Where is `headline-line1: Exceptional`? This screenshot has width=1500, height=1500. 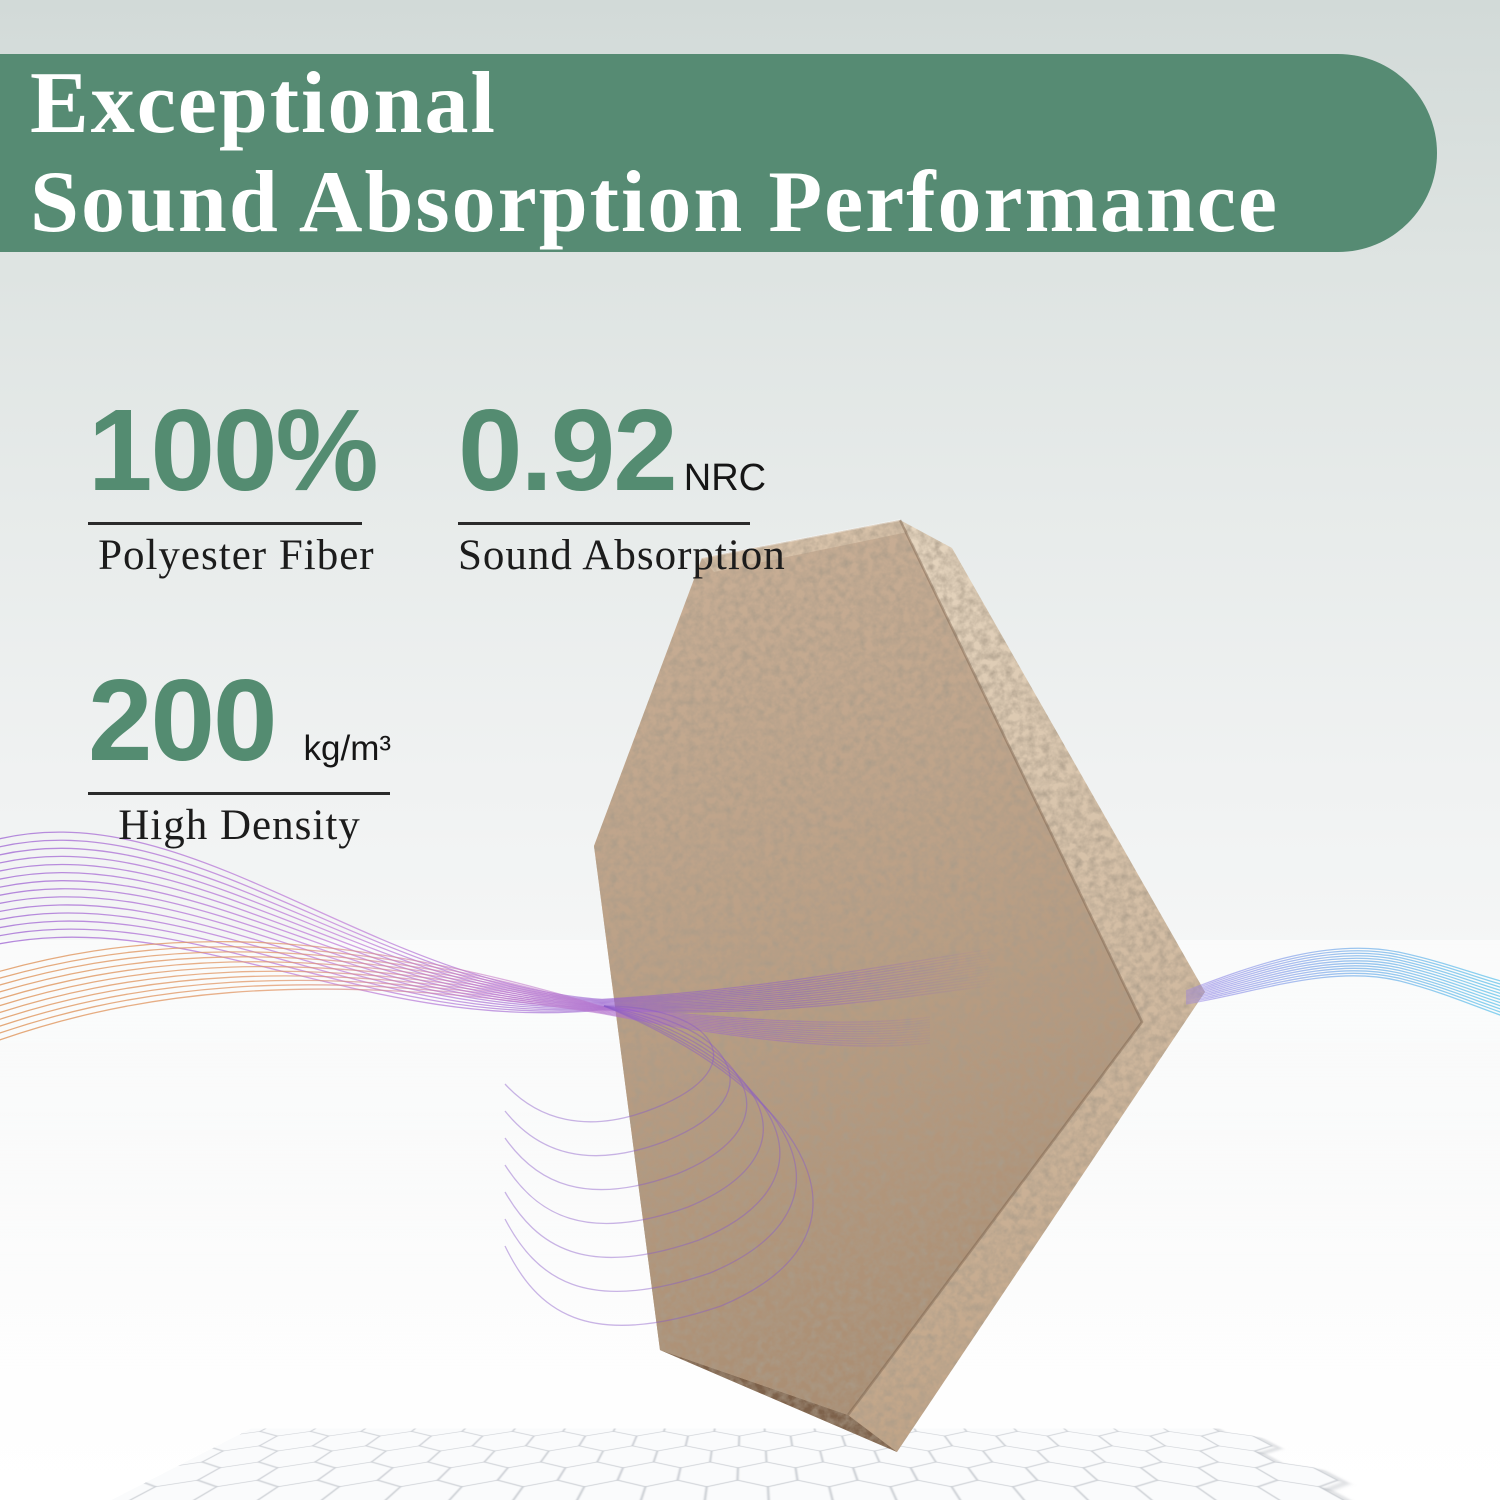 headline-line1: Exceptional is located at coordinates (263, 103).